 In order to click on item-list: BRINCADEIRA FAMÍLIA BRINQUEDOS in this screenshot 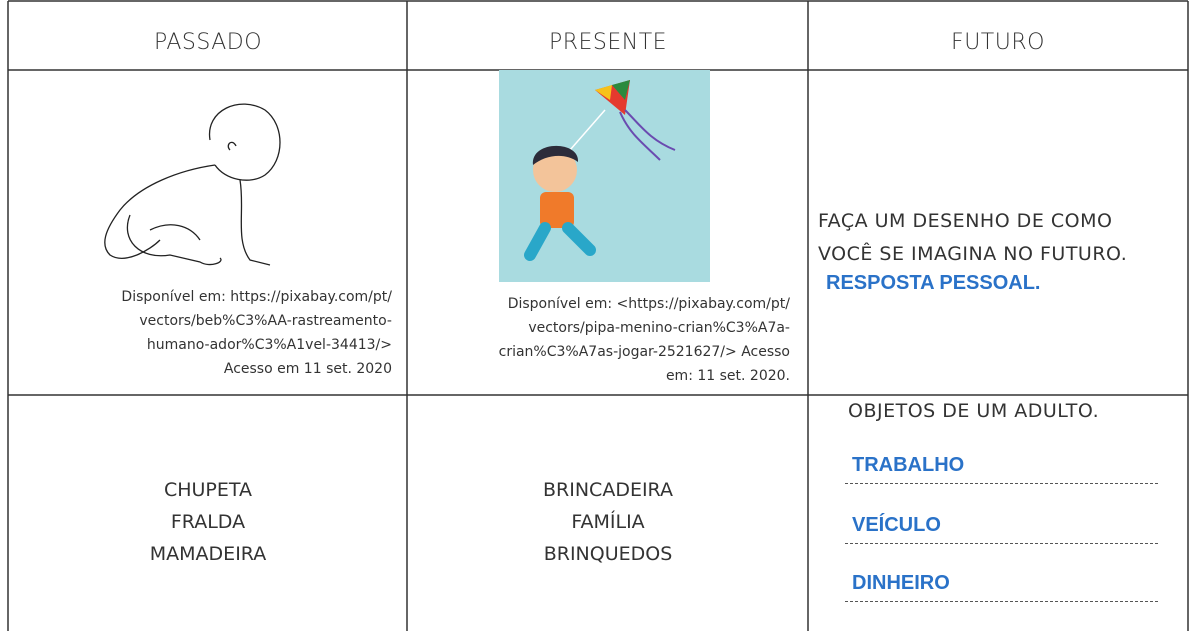, I will do `click(608, 522)`.